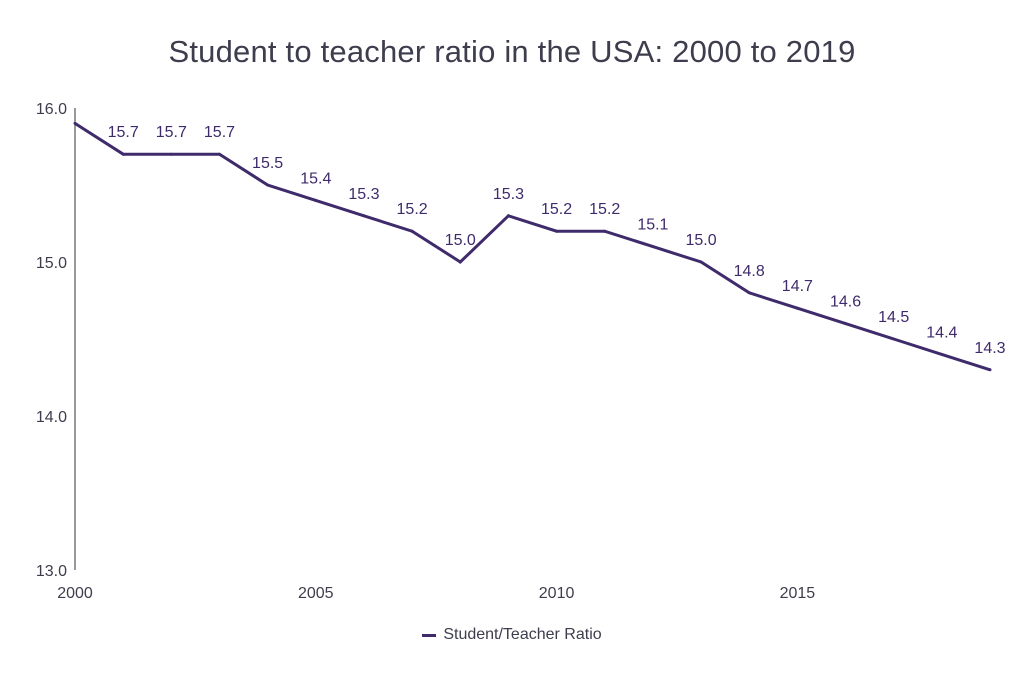  Describe the element at coordinates (749, 271) in the screenshot. I see `data-label: 14.8` at that location.